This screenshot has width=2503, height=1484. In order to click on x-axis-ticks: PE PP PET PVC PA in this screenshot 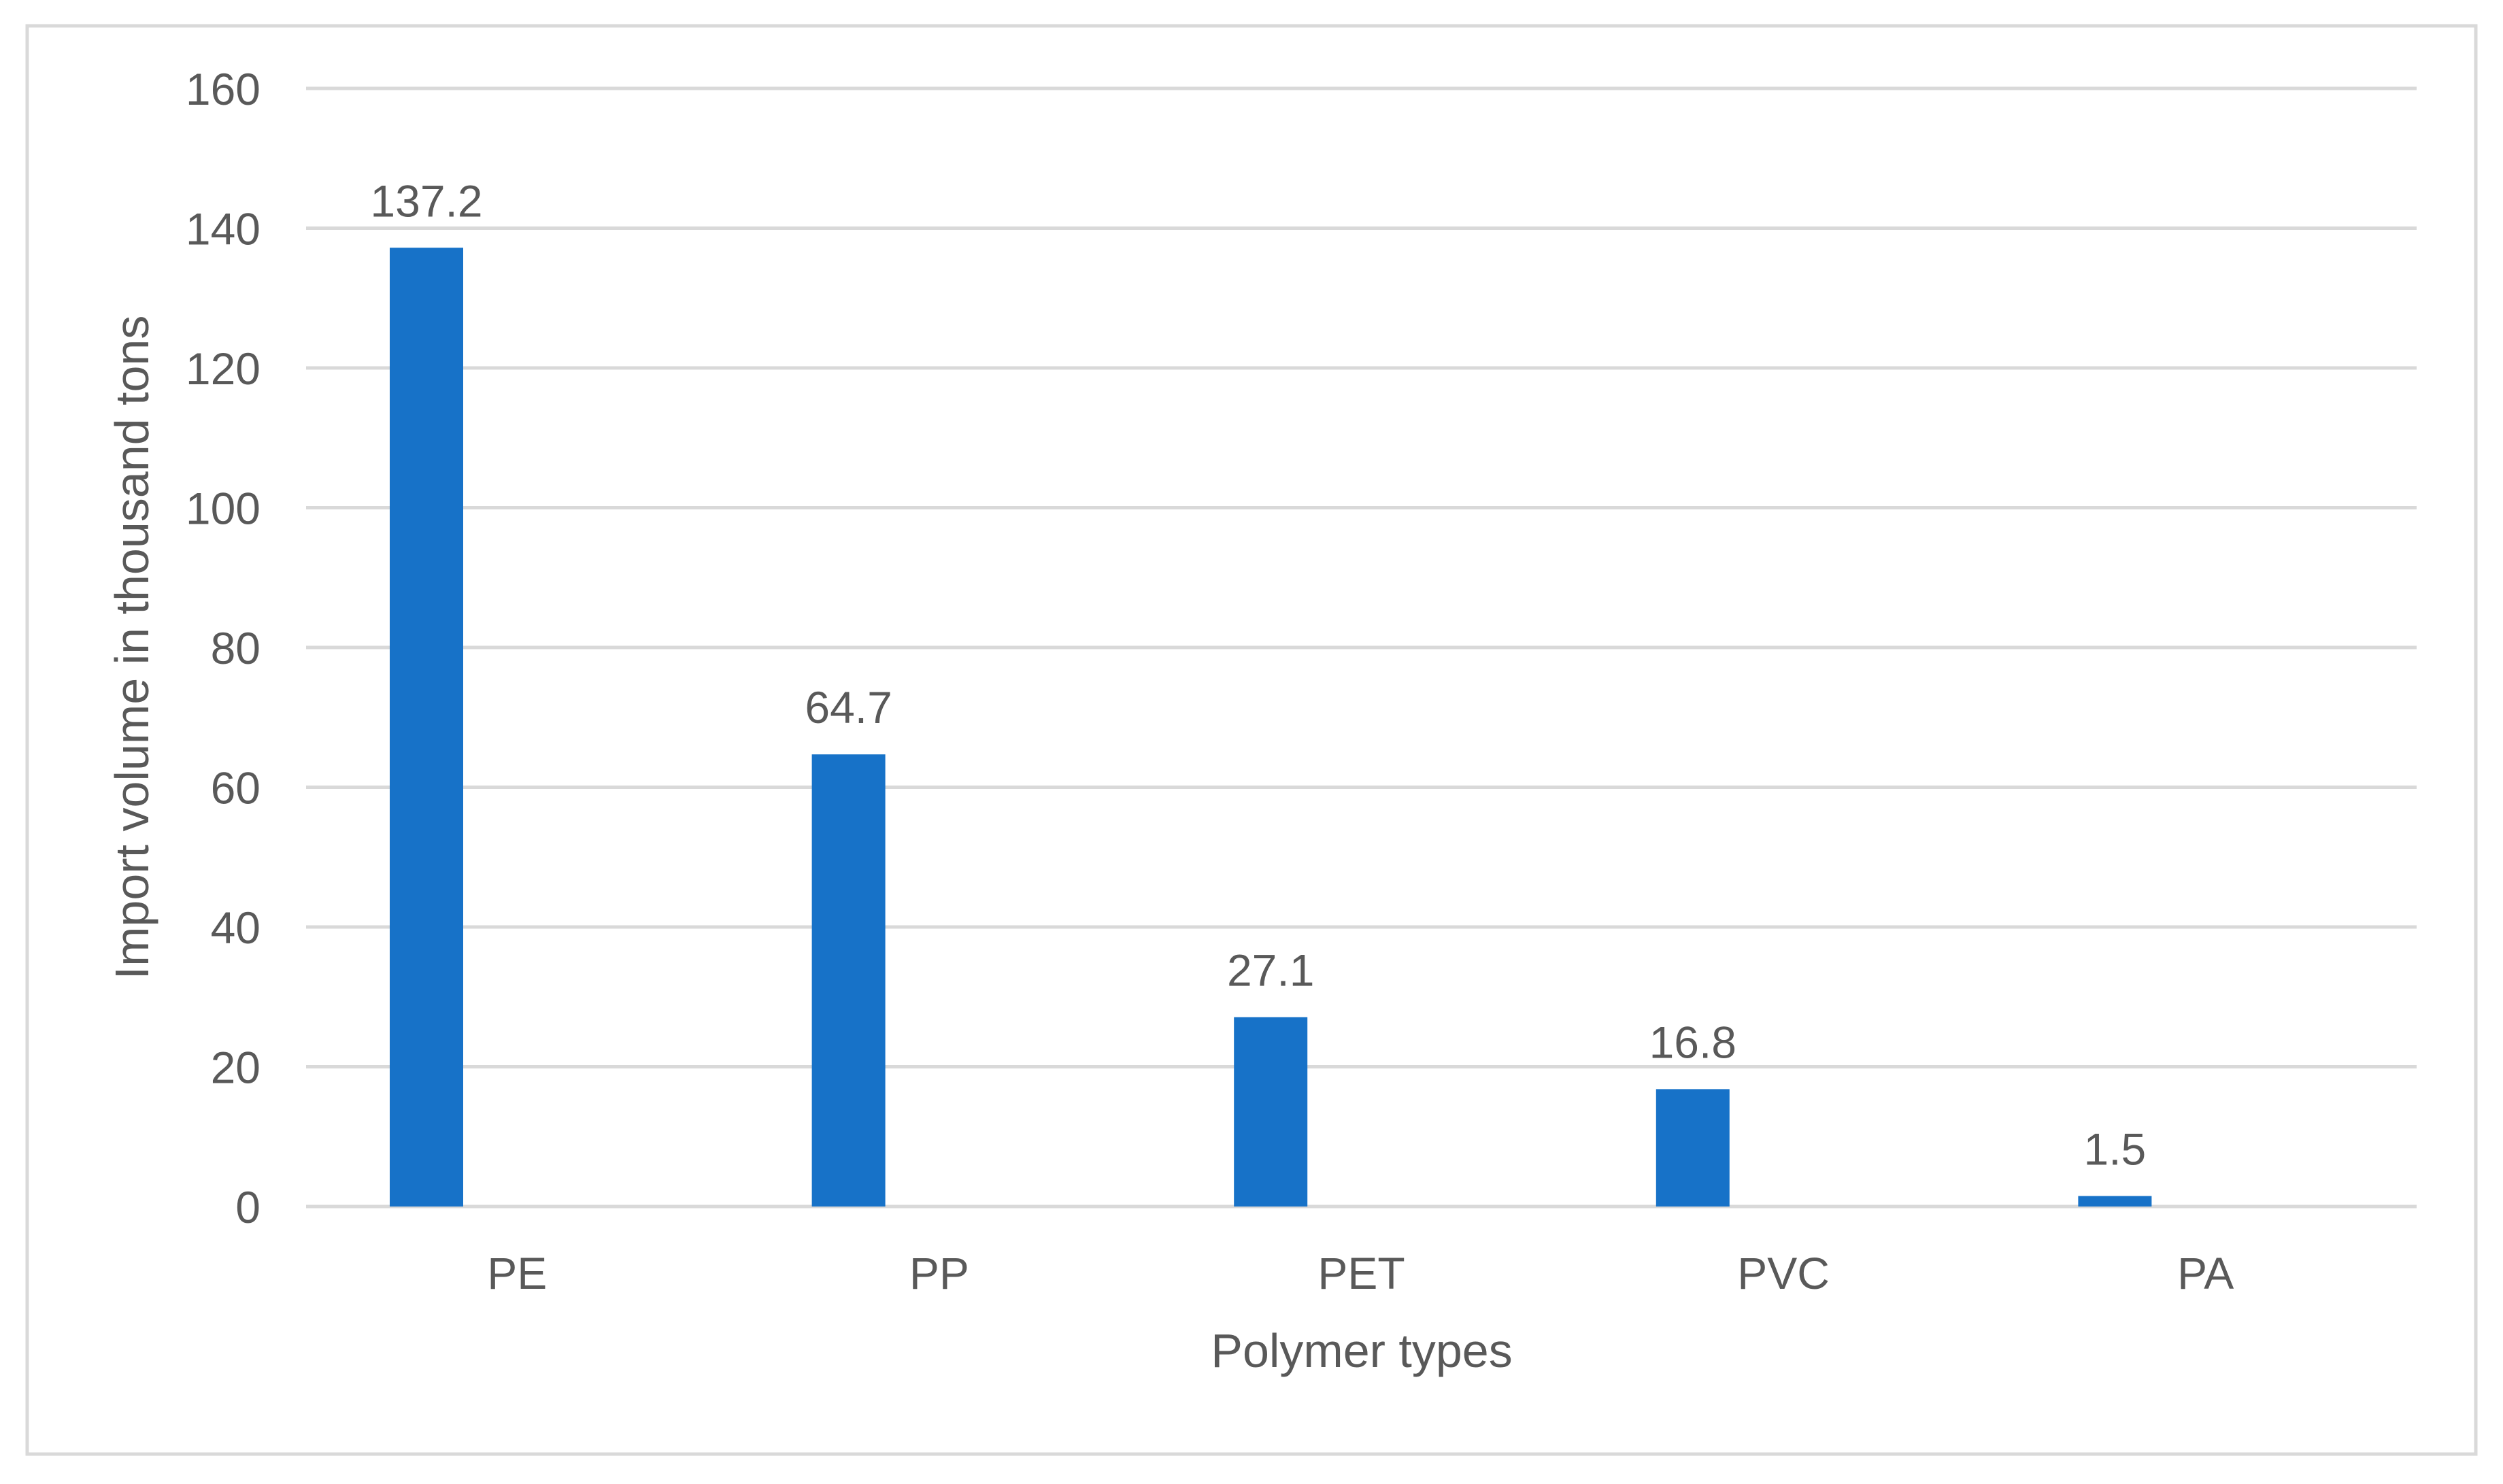, I will do `click(1360, 1273)`.